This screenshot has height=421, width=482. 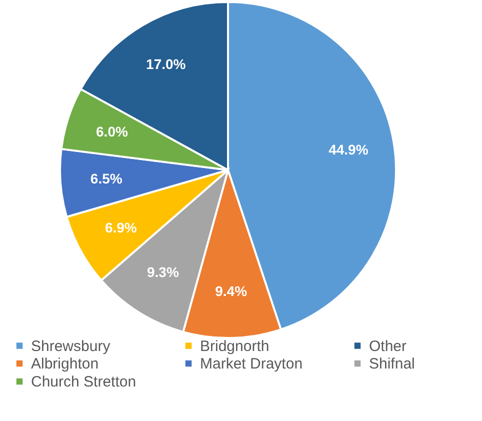 I want to click on legend-label: Albrighton, so click(x=65, y=364).